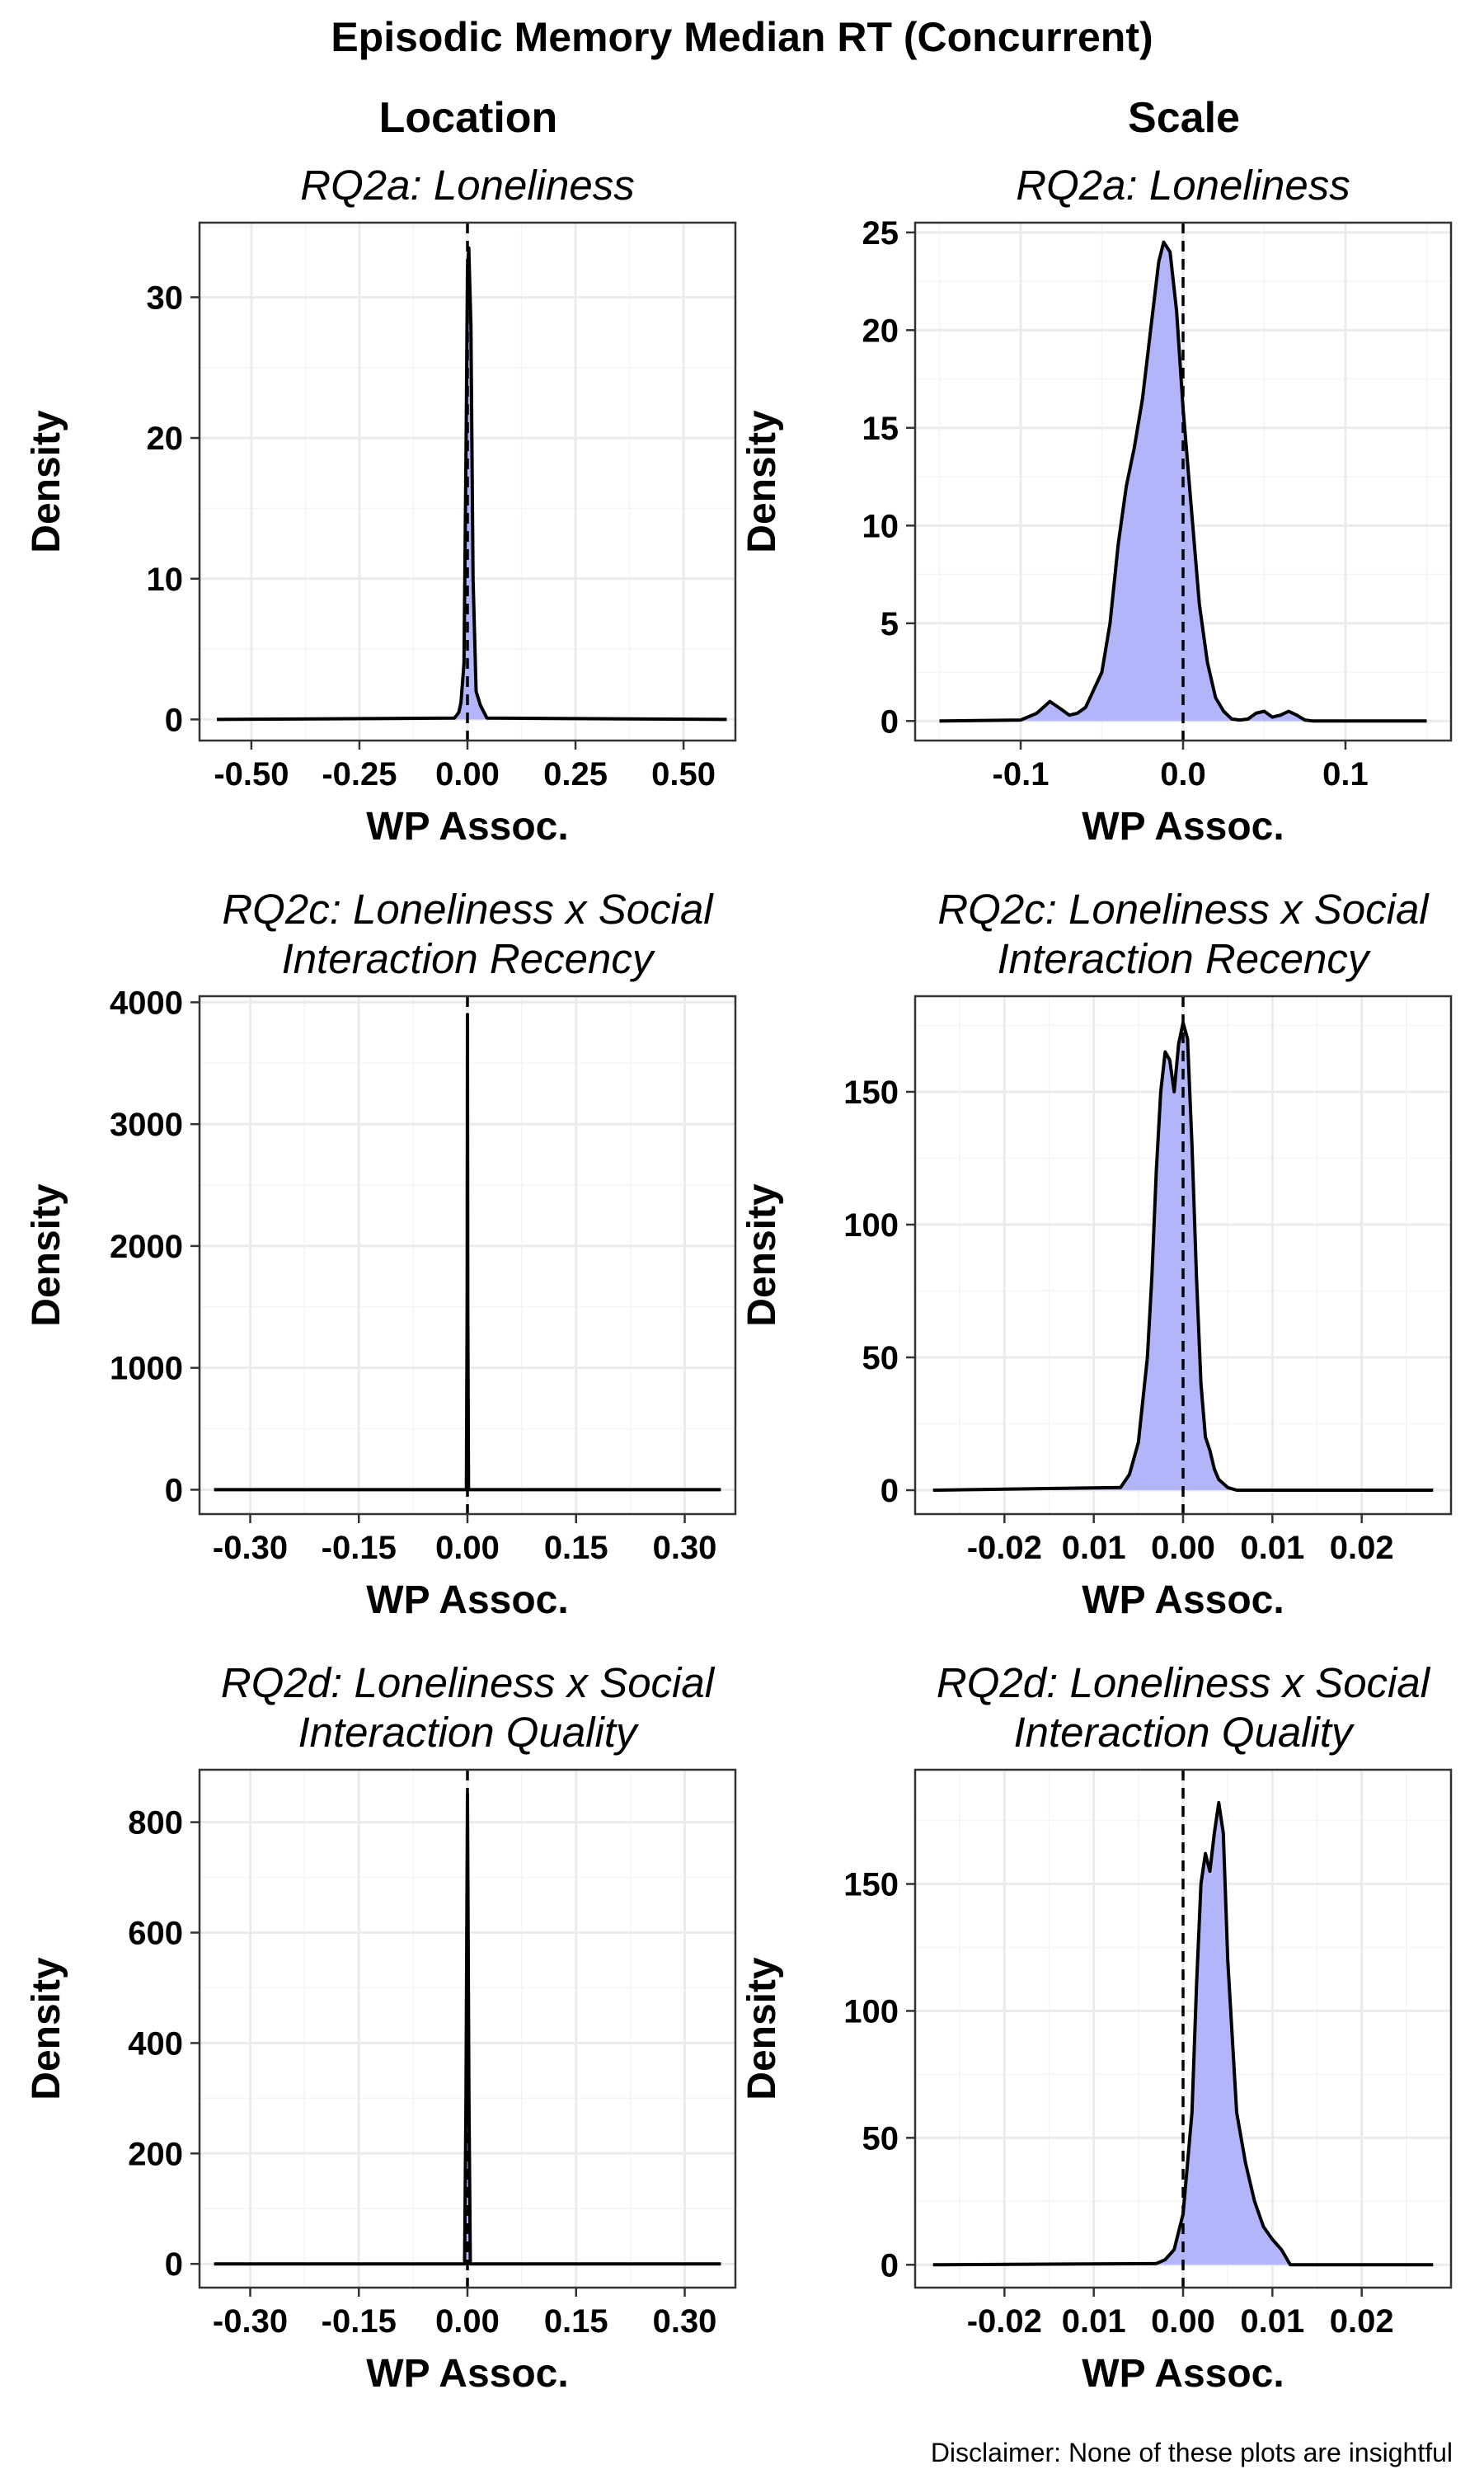  What do you see at coordinates (1184, 118) in the screenshot?
I see `column-title-scale: Scale` at bounding box center [1184, 118].